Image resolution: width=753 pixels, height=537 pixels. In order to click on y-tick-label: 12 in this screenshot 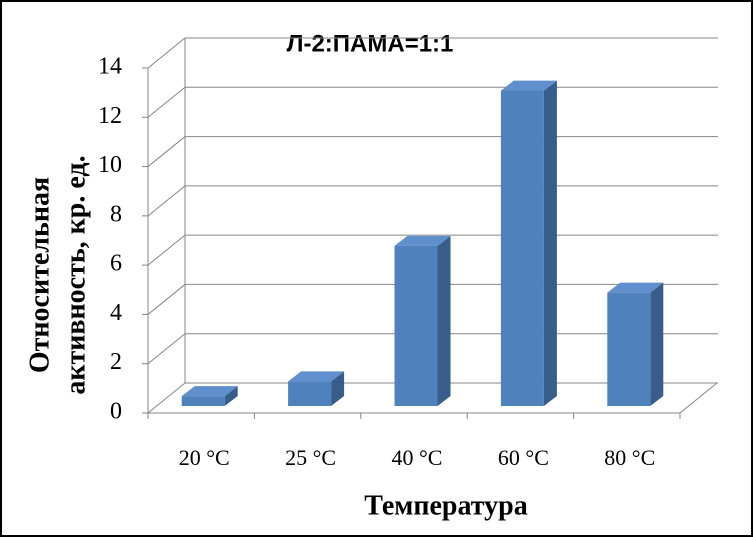, I will do `click(110, 116)`.